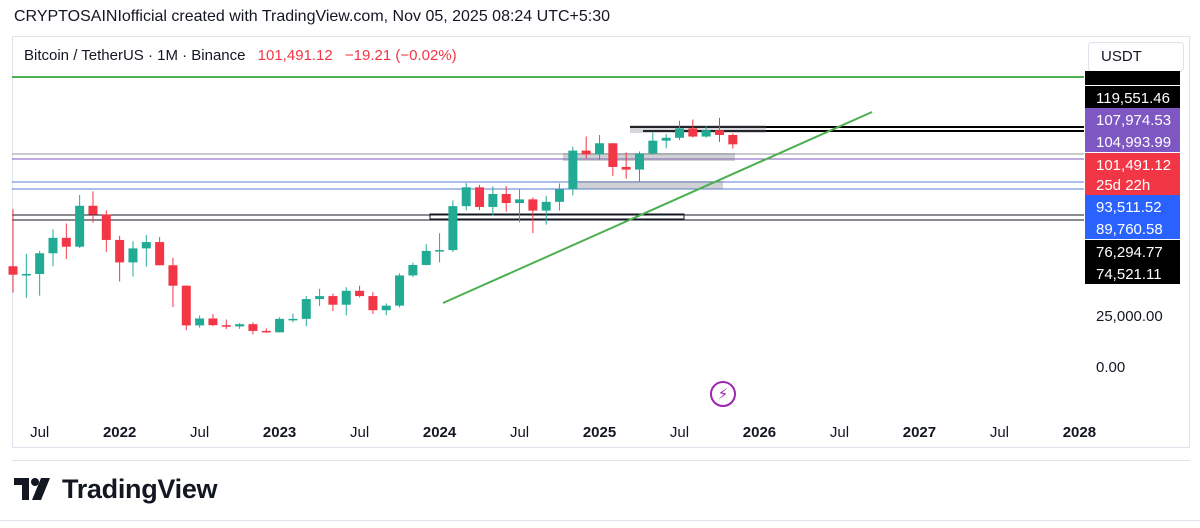 The height and width of the screenshot is (528, 1200). What do you see at coordinates (600, 520) in the screenshot?
I see `bottom-divider` at bounding box center [600, 520].